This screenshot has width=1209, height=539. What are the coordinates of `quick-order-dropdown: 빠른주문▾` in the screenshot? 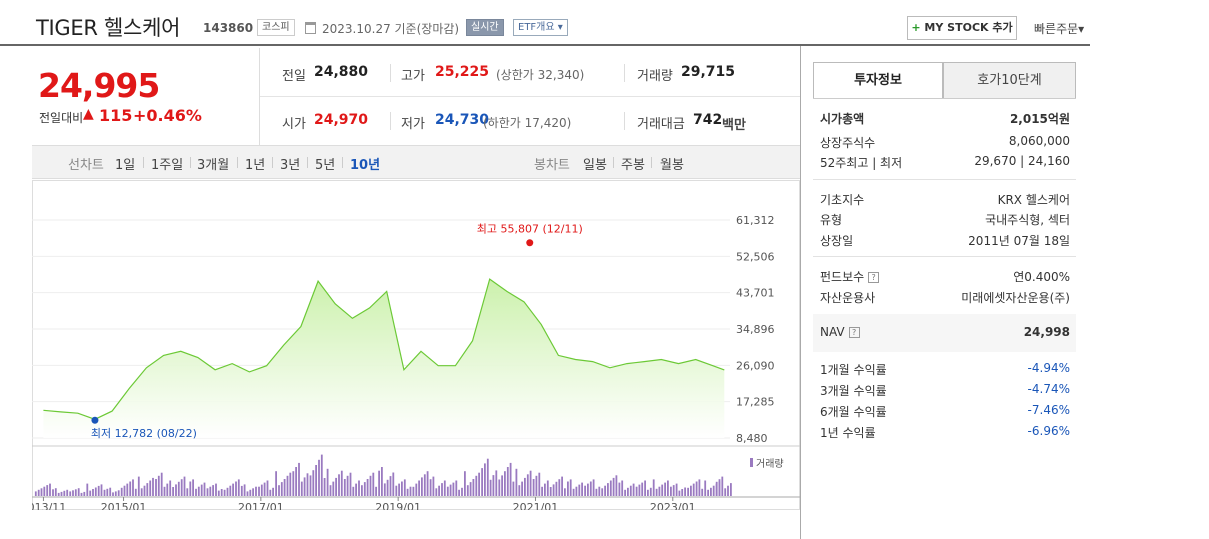 It's located at (1059, 29).